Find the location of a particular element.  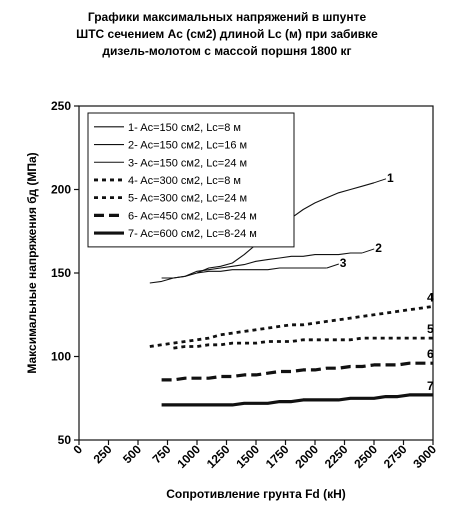

series-end-labels: 1 2 3 4 5 6 7 is located at coordinates (380, 282).